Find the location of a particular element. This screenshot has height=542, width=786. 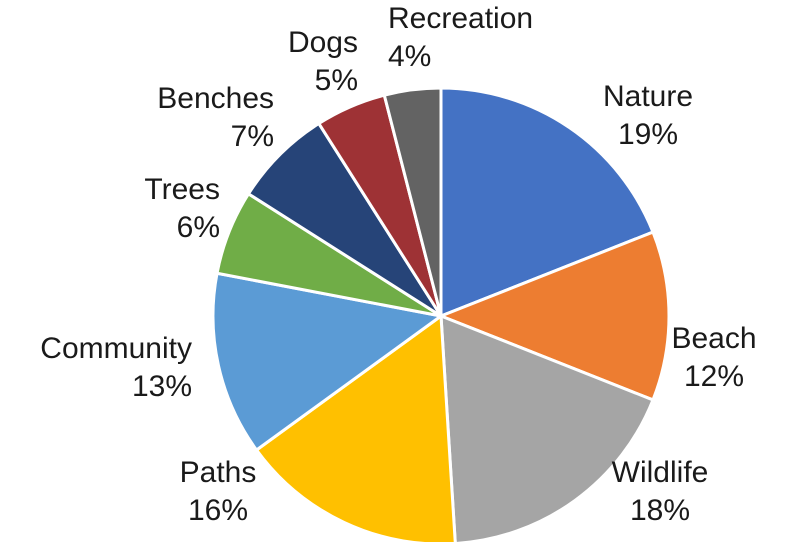

slice-label-benches: Benches is located at coordinates (215, 98).